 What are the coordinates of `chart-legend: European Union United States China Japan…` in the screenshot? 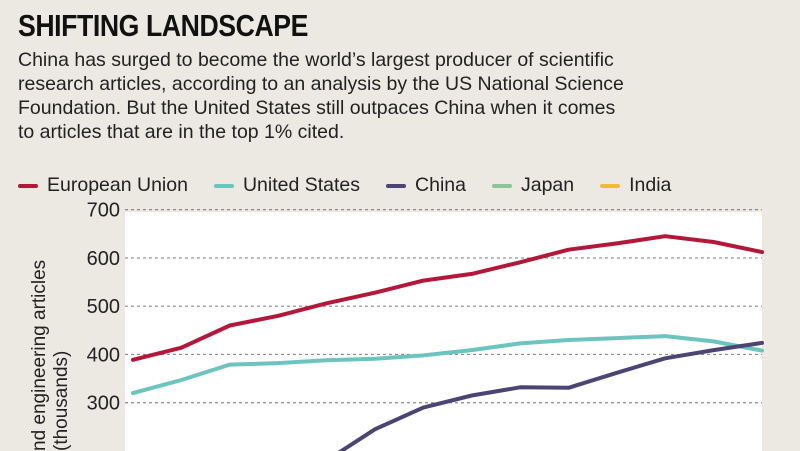 It's located at (357, 185).